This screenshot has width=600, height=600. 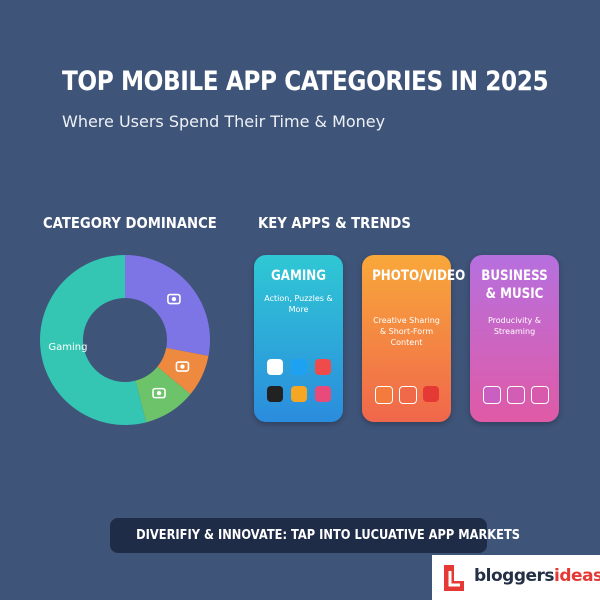 I want to click on subtitle: Where Users Spend Their Time & Money, so click(x=224, y=121).